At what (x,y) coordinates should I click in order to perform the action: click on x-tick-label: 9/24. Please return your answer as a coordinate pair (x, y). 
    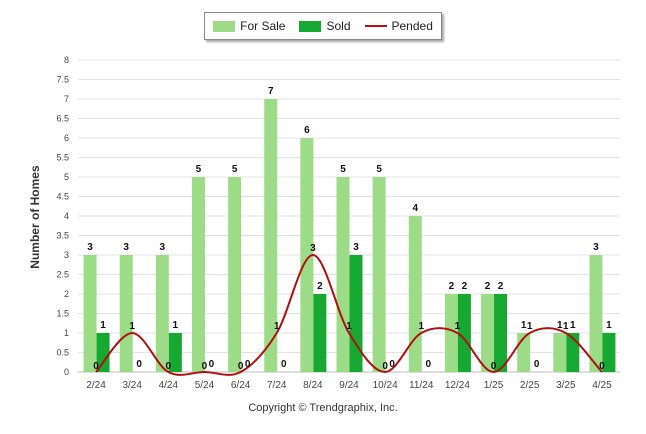
    Looking at the image, I should click on (349, 385).